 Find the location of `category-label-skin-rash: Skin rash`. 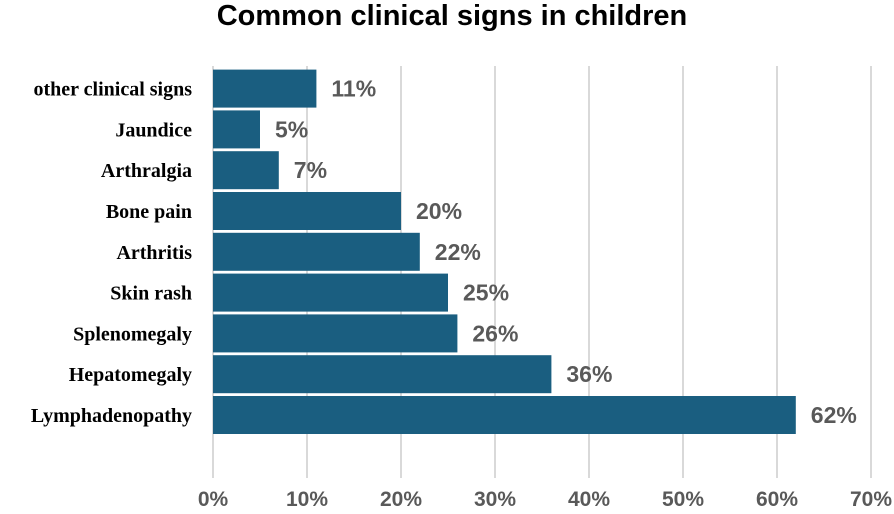

category-label-skin-rash: Skin rash is located at coordinates (151, 294).